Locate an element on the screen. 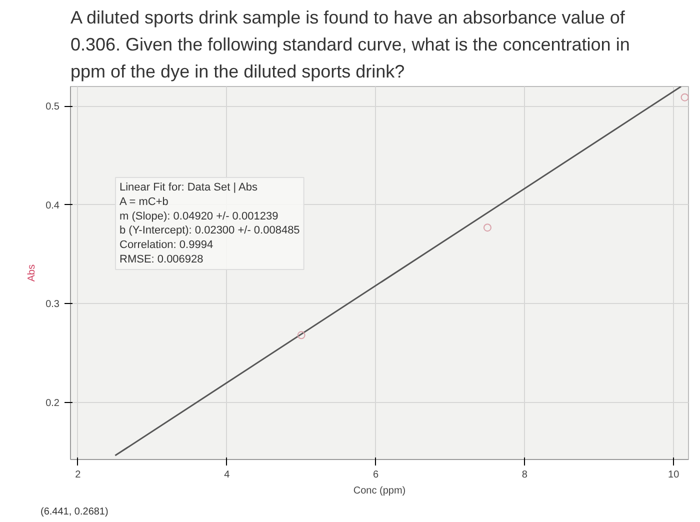  y-tick-label: 0.5 is located at coordinates (53, 107).